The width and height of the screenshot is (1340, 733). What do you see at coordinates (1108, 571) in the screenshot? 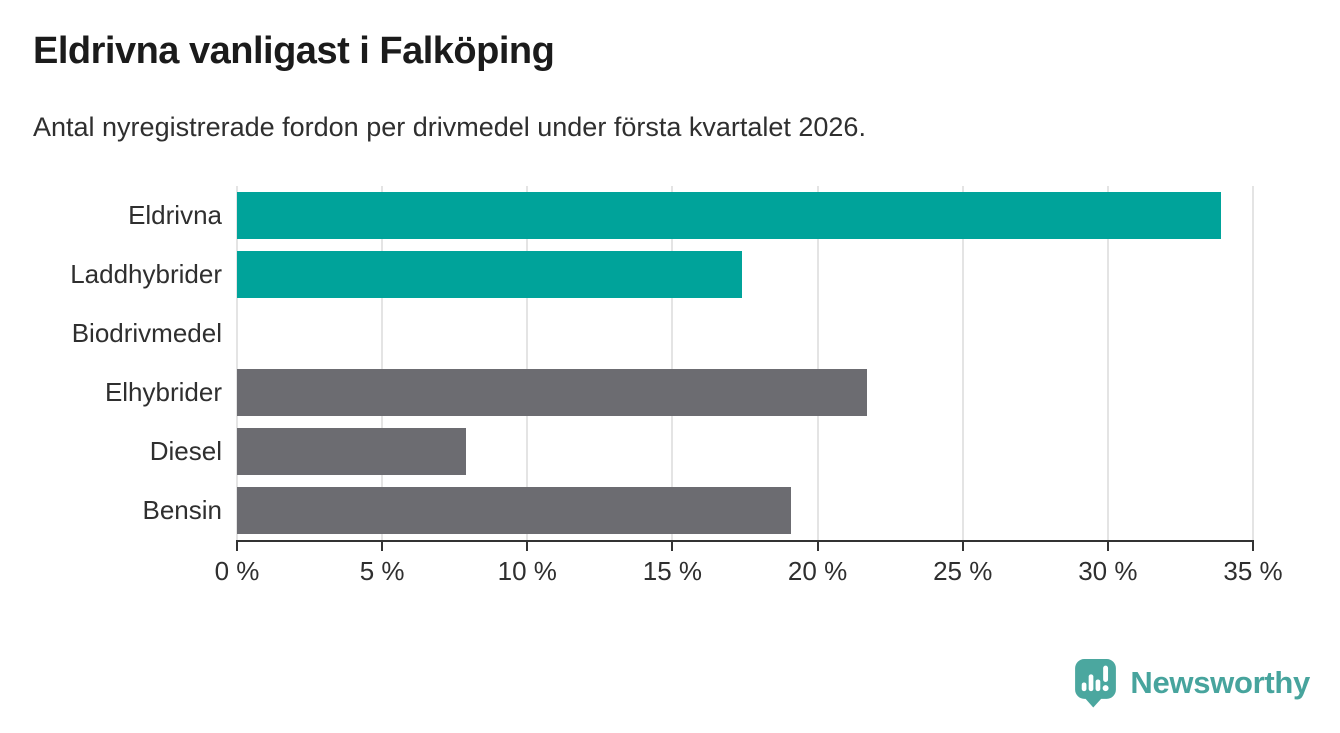
I see `x-tick-label: 30 %` at bounding box center [1108, 571].